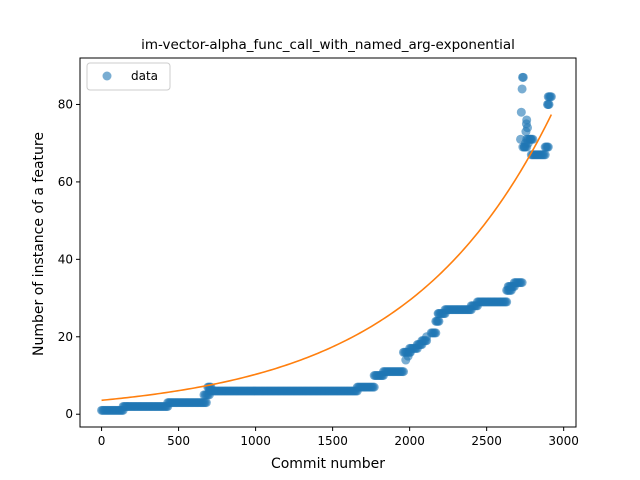 Image resolution: width=640 pixels, height=480 pixels. What do you see at coordinates (107, 76) in the screenshot?
I see `legend-marker-data` at bounding box center [107, 76].